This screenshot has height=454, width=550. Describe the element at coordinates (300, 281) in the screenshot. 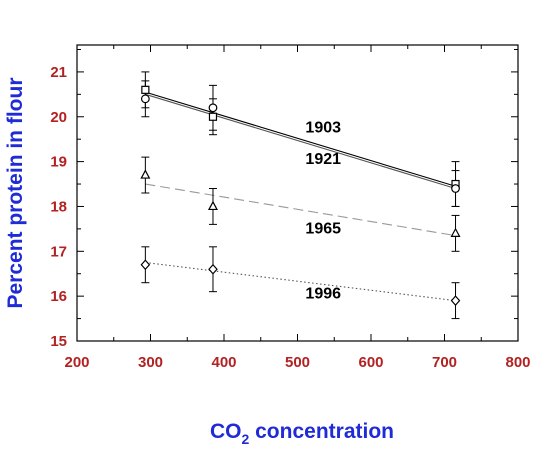

I see `fit-line-1996` at that location.